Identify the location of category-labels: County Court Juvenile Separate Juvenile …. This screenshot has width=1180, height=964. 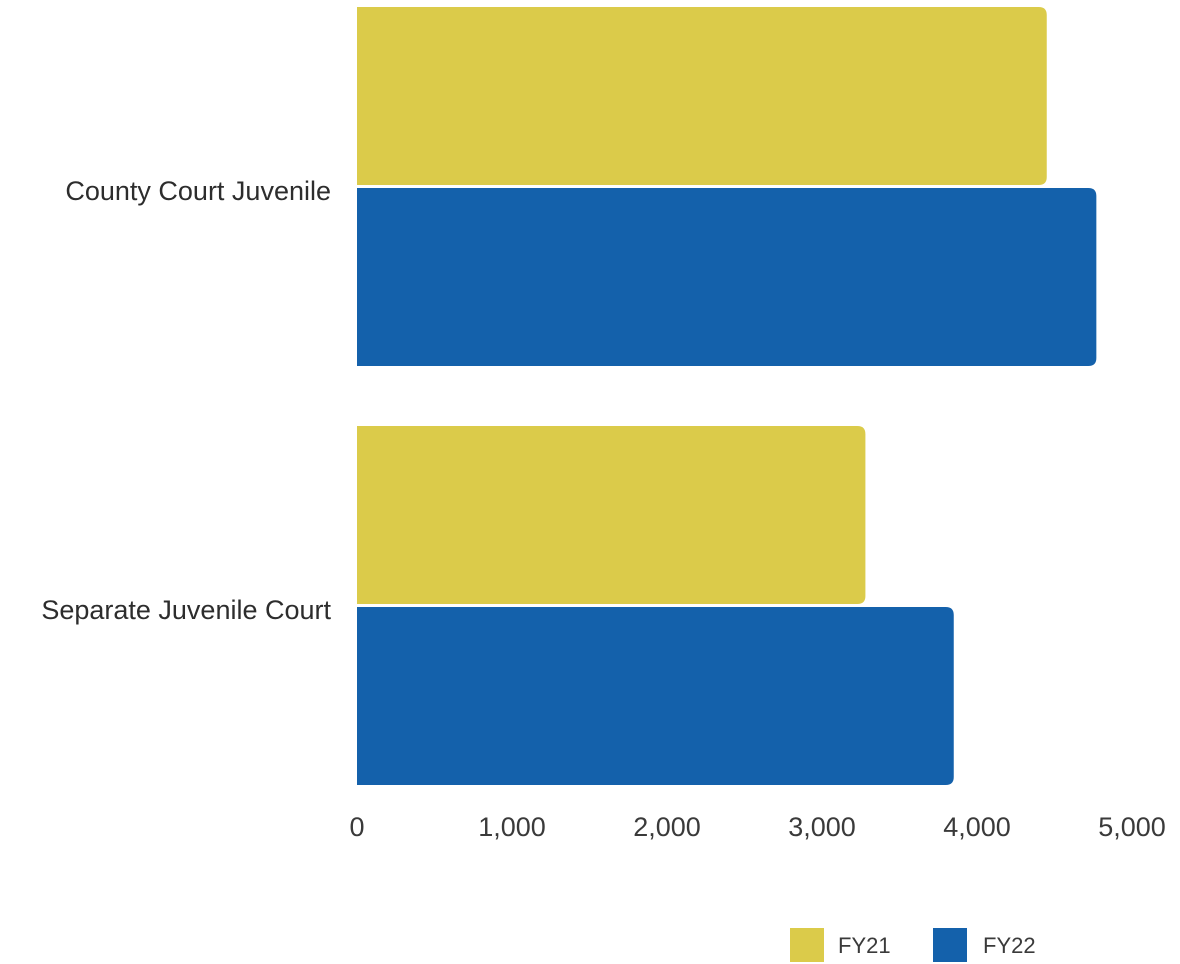
(186, 400).